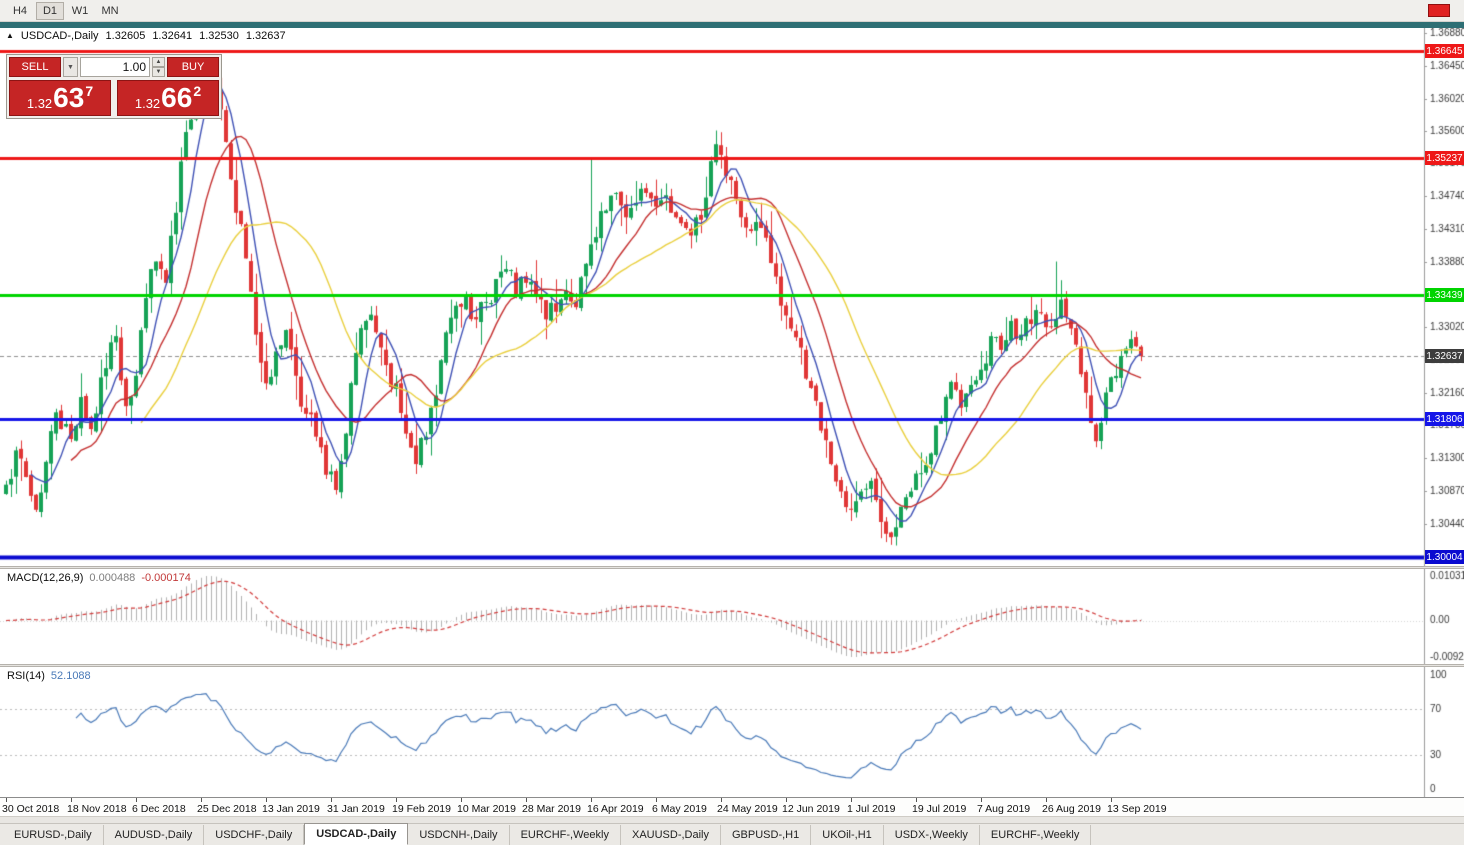 The image size is (1464, 845). What do you see at coordinates (70, 676) in the screenshot?
I see `rsi-value: 52.1088` at bounding box center [70, 676].